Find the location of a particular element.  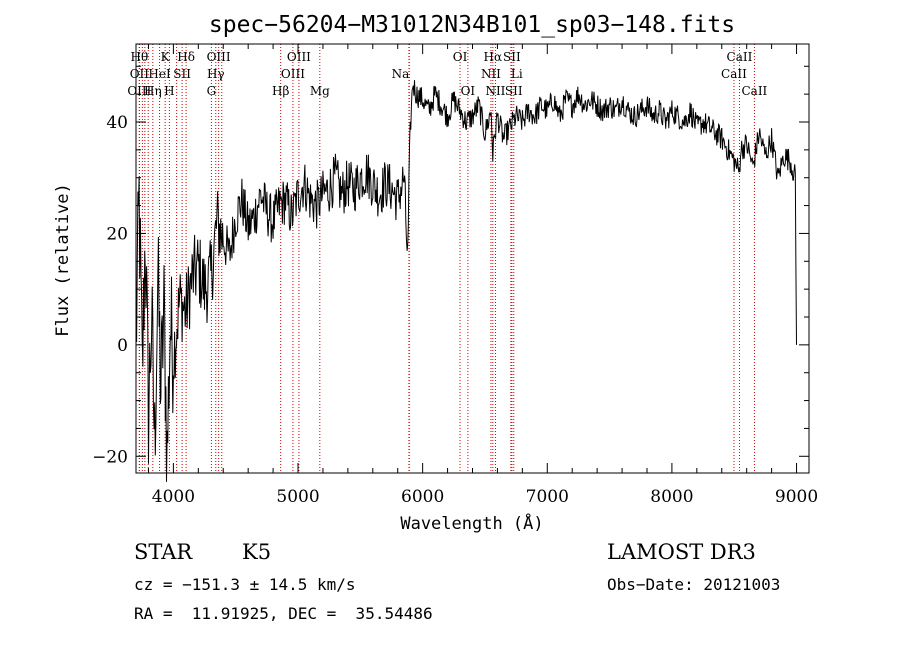

x-tick-labels: 4000 5000 6000 7000 8000 9000 is located at coordinates (485, 497).